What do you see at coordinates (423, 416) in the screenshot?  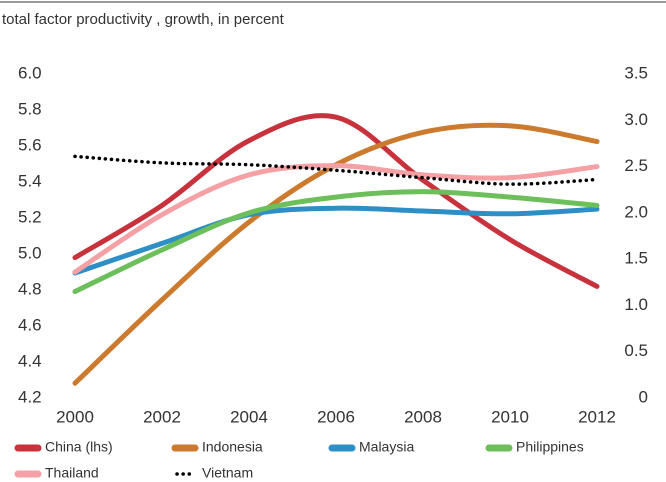 I see `x-tick-label: 2008` at bounding box center [423, 416].